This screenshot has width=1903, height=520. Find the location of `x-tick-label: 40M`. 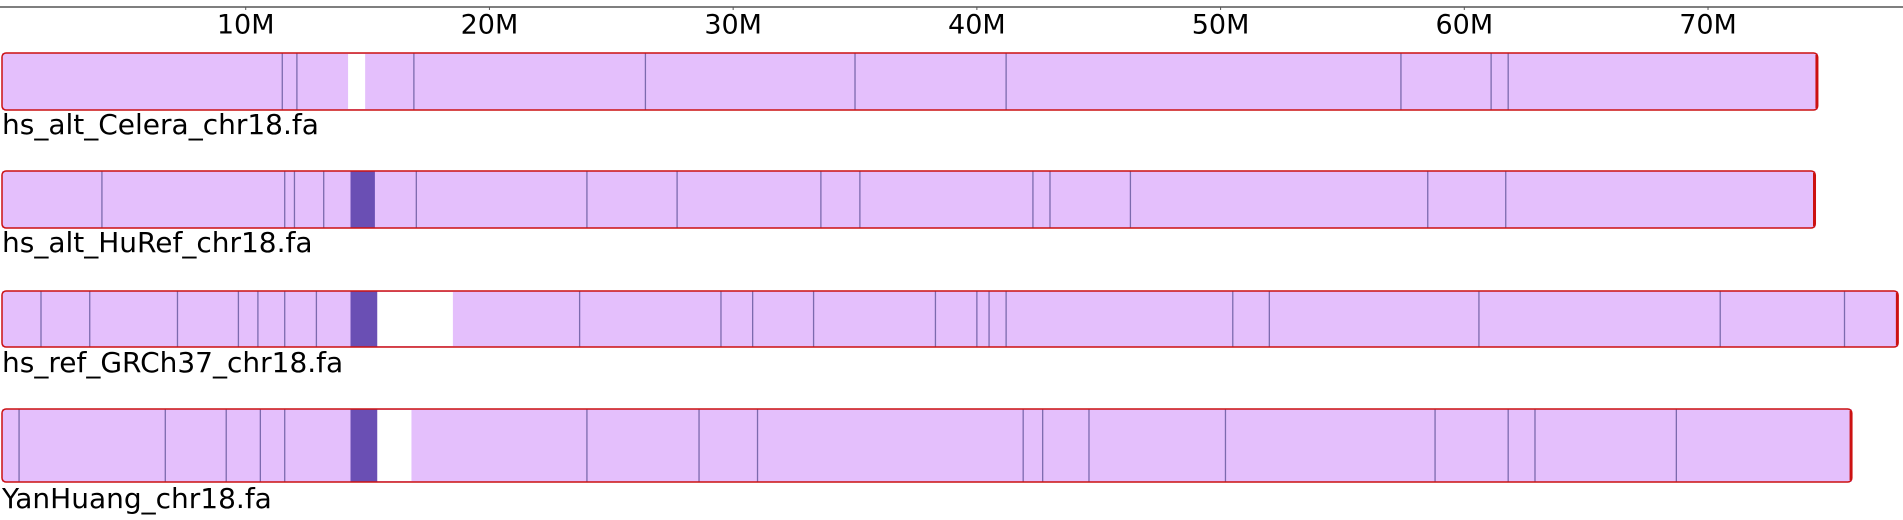

x-tick-label: 40M is located at coordinates (977, 25).